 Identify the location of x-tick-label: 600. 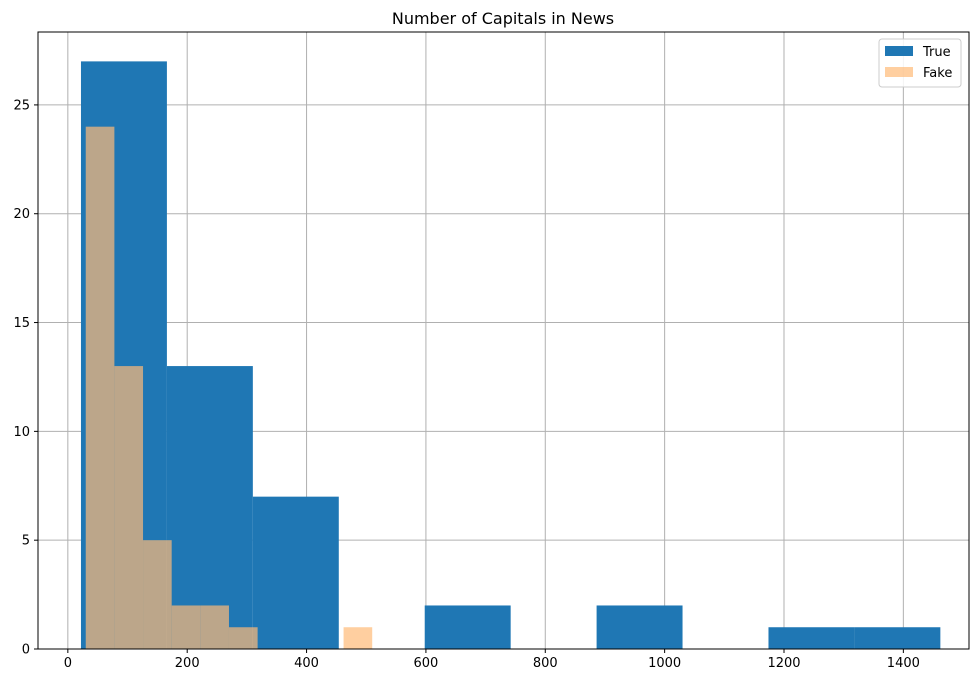
(426, 663).